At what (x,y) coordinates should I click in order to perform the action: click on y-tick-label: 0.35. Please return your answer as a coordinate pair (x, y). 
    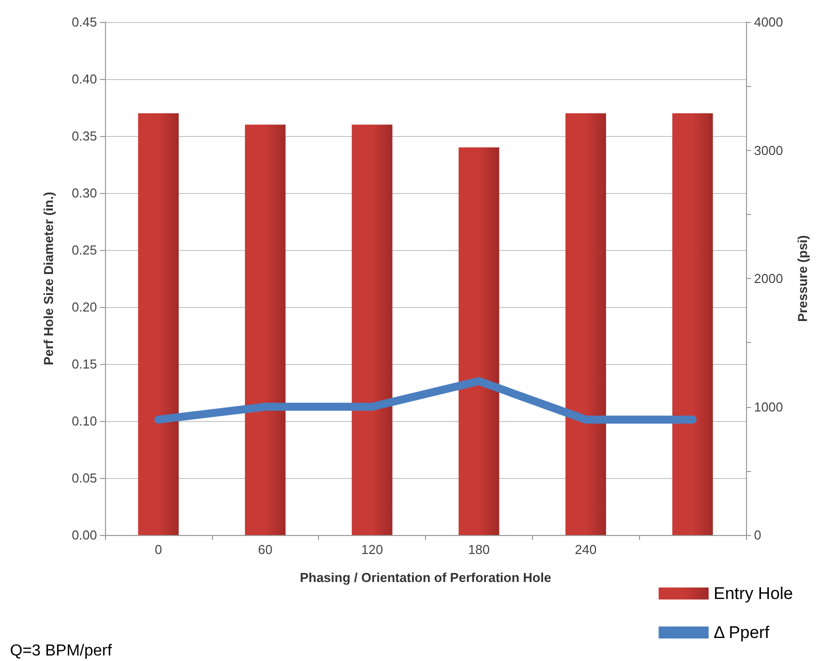
    Looking at the image, I should click on (84, 136).